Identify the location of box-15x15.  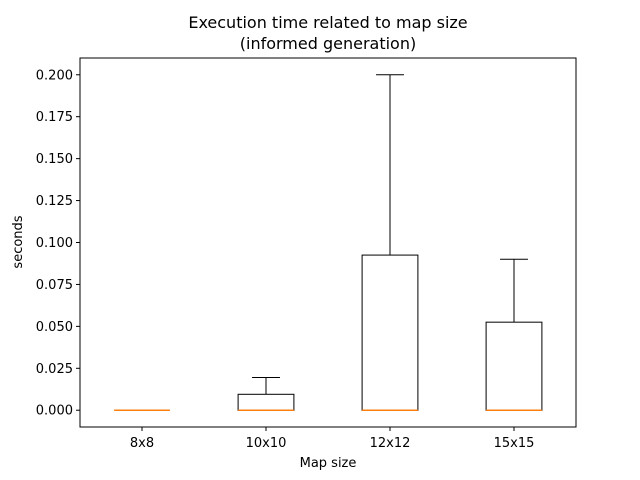
(514, 334).